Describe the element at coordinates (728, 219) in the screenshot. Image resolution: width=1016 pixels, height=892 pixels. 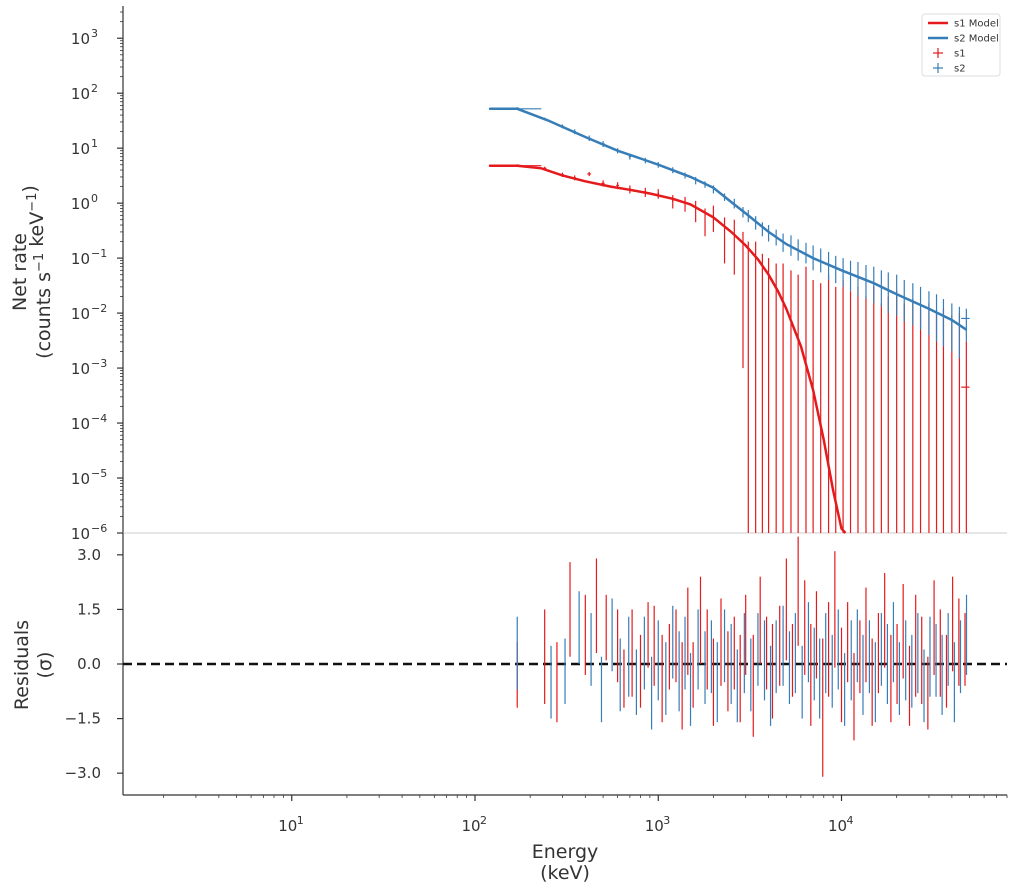
I see `s2-model-curve` at that location.